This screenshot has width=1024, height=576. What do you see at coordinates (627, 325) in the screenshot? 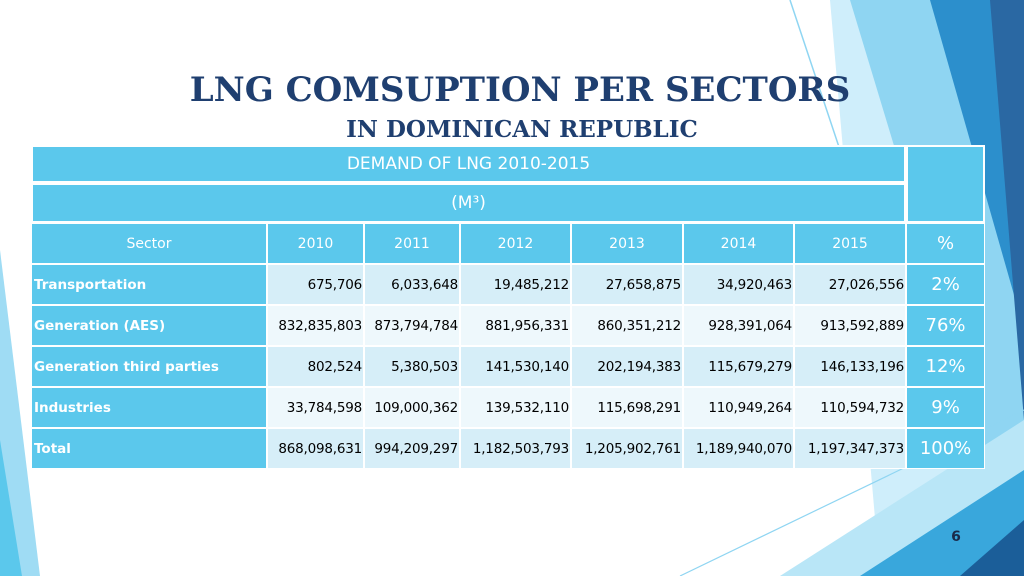
I see `cell-value: 860,351,212` at bounding box center [627, 325].